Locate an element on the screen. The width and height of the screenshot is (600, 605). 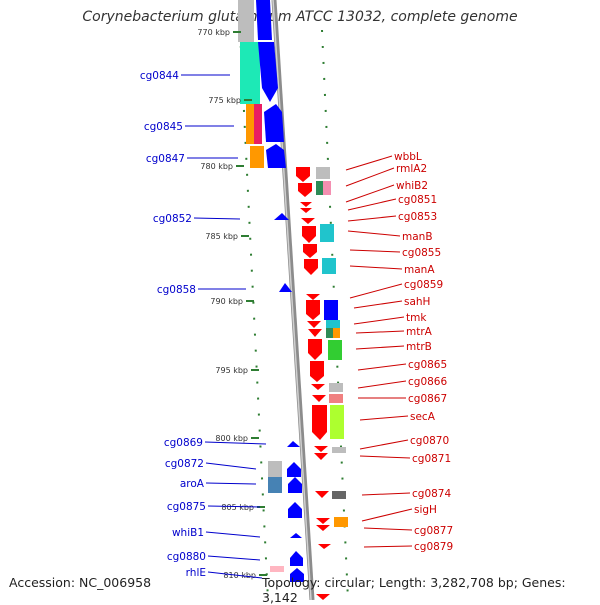
right-gene-label: sahH is located at coordinates (417, 302).